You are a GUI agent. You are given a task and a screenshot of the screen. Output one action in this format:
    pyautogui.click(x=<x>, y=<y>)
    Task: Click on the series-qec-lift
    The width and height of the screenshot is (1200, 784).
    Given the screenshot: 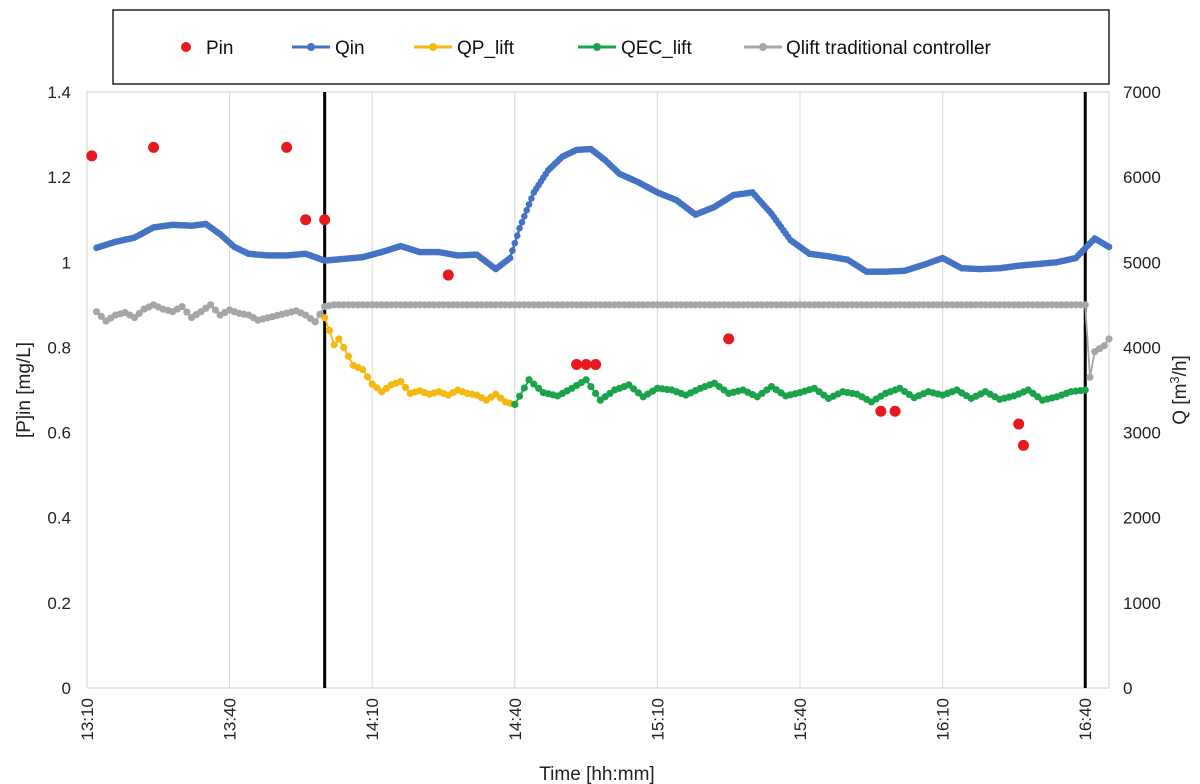 What is the action you would take?
    pyautogui.click(x=800, y=392)
    